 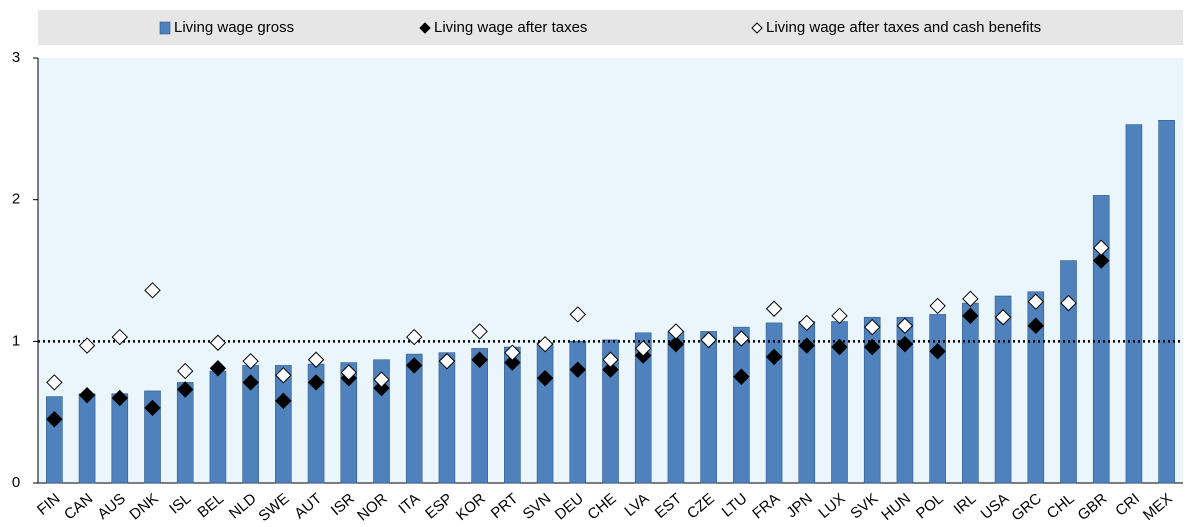 What do you see at coordinates (569, 506) in the screenshot?
I see `x-tick-label: DEU` at bounding box center [569, 506].